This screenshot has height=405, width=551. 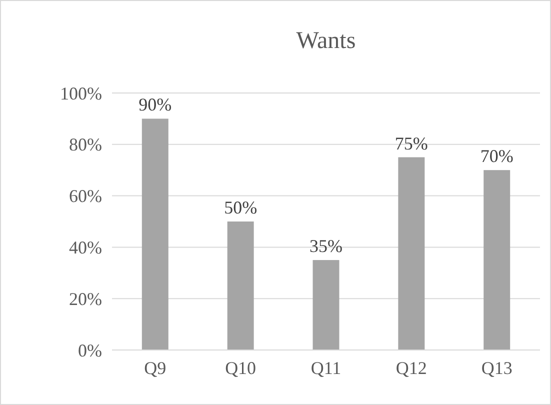 I want to click on x-tick-label: Q13, so click(x=496, y=368).